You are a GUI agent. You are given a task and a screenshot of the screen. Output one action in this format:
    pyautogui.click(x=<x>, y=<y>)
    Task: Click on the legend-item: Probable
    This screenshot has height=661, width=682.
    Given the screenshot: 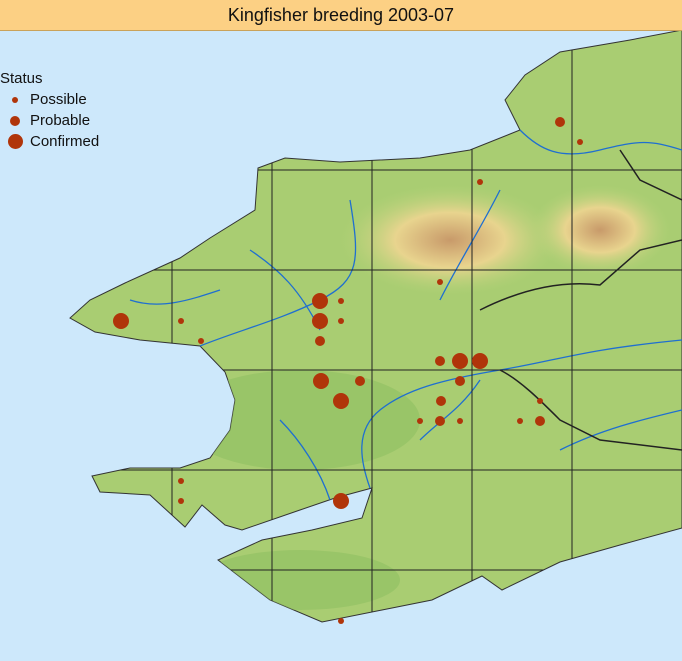 What is the action you would take?
    pyautogui.click(x=49, y=120)
    